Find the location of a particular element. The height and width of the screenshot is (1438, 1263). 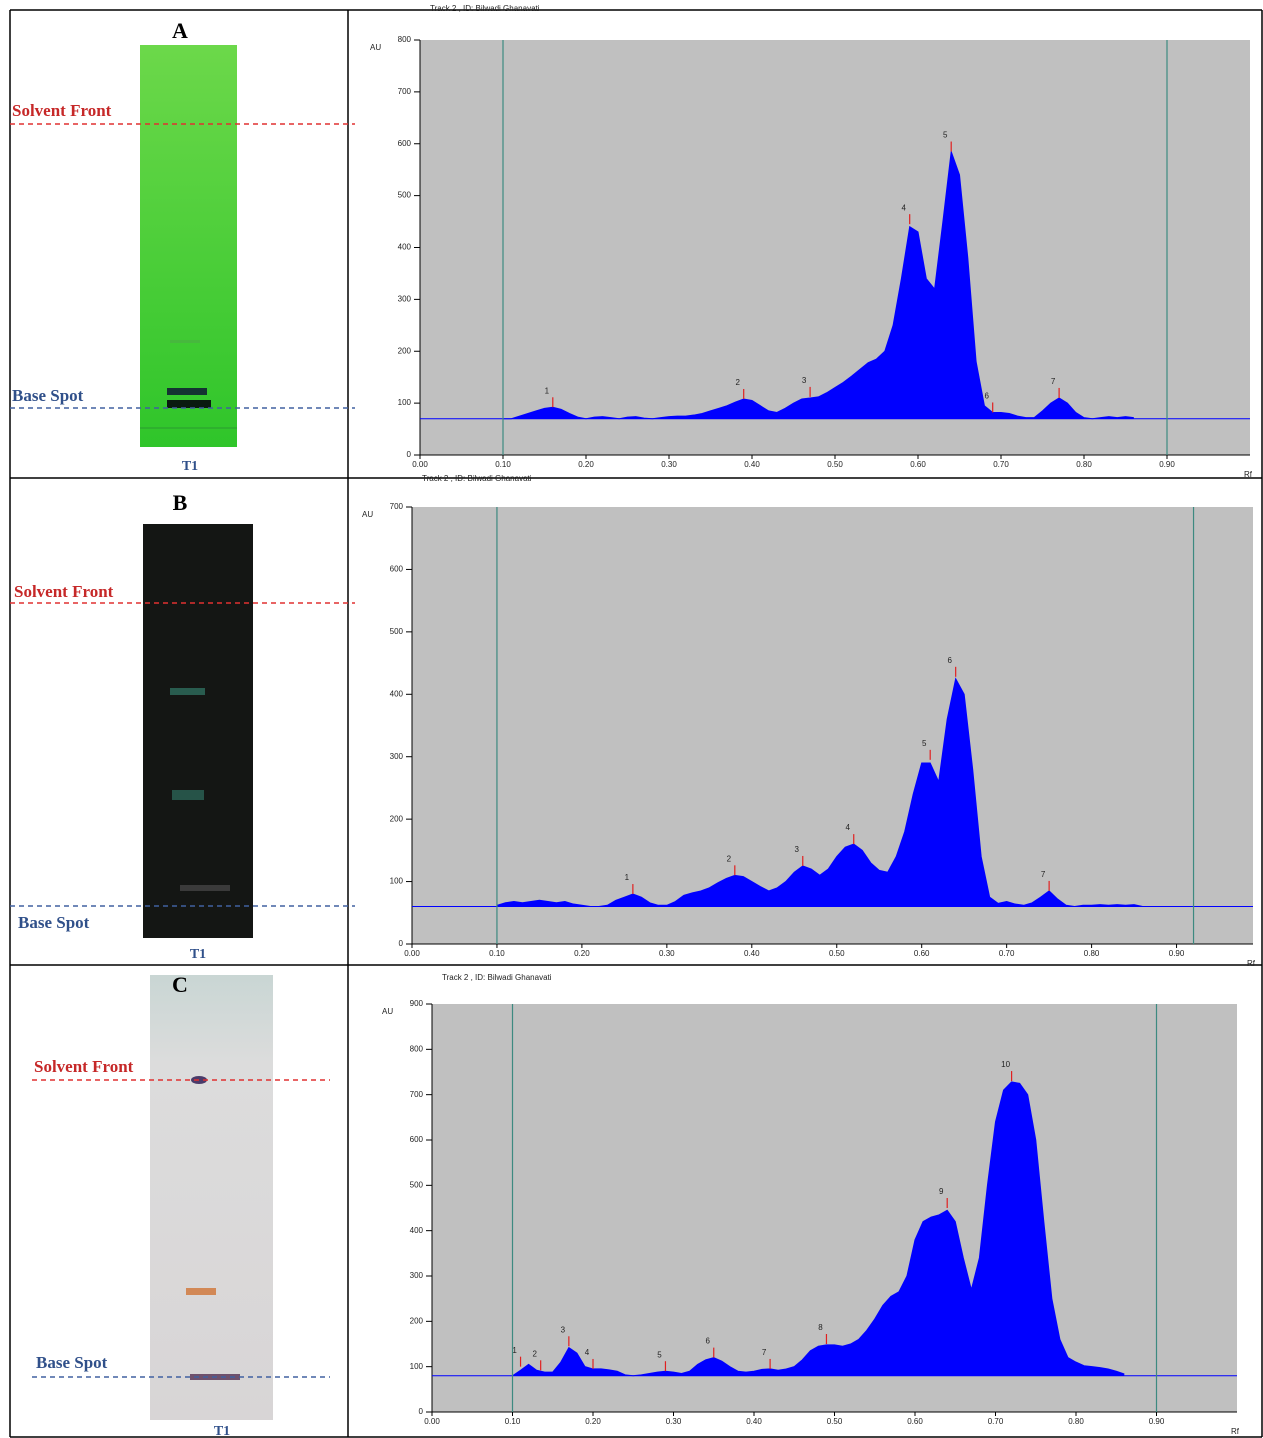

solvent-front-label: Solvent Front is located at coordinates (84, 1066).